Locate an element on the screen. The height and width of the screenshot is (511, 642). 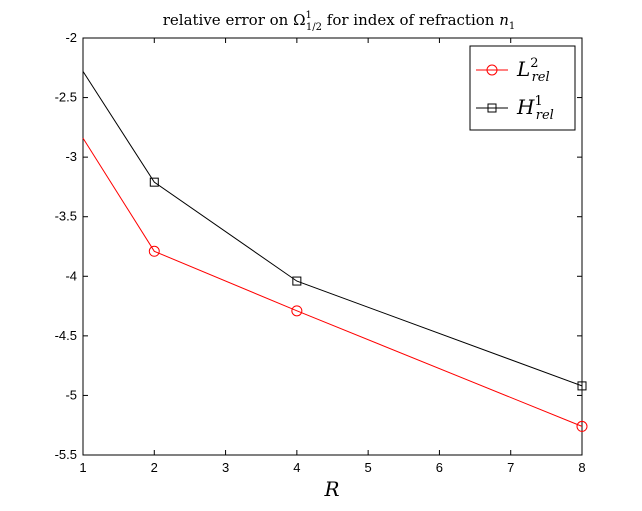
y-tick-label: -3 is located at coordinates (71, 156).